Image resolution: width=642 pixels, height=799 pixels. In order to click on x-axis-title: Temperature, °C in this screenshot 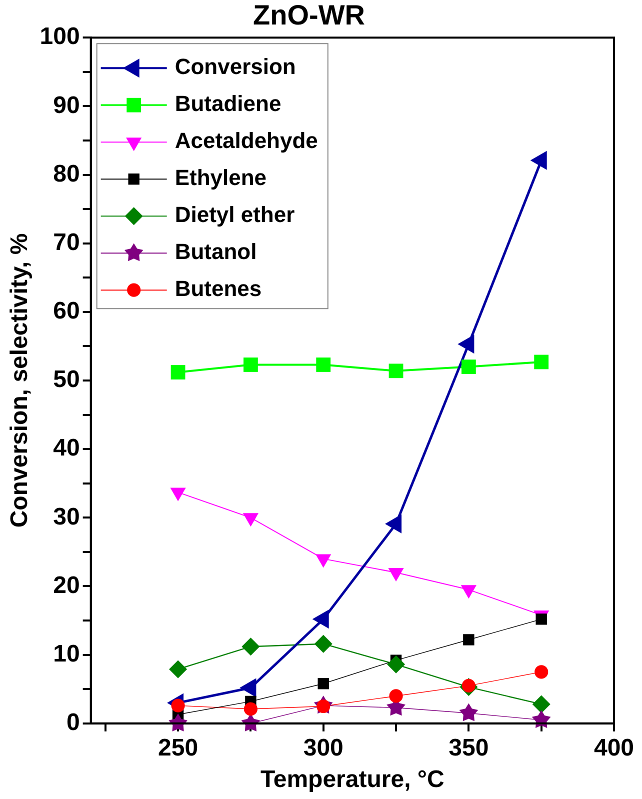, I will do `click(352, 780)`.